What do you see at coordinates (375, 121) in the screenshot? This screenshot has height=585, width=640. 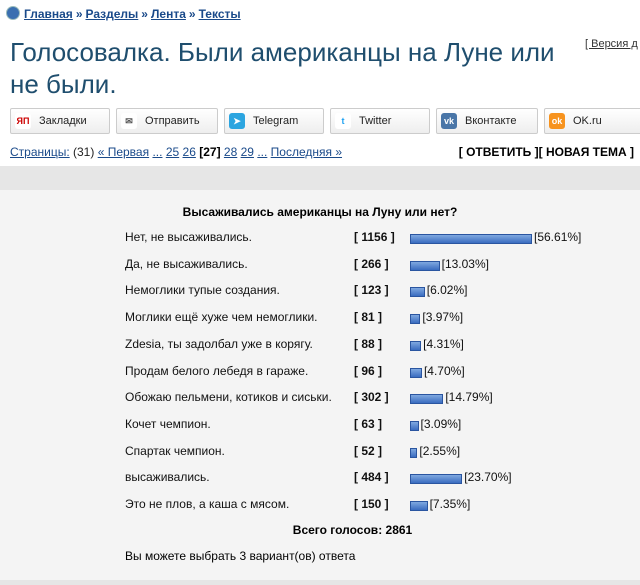 I see `share-label: Twitter` at bounding box center [375, 121].